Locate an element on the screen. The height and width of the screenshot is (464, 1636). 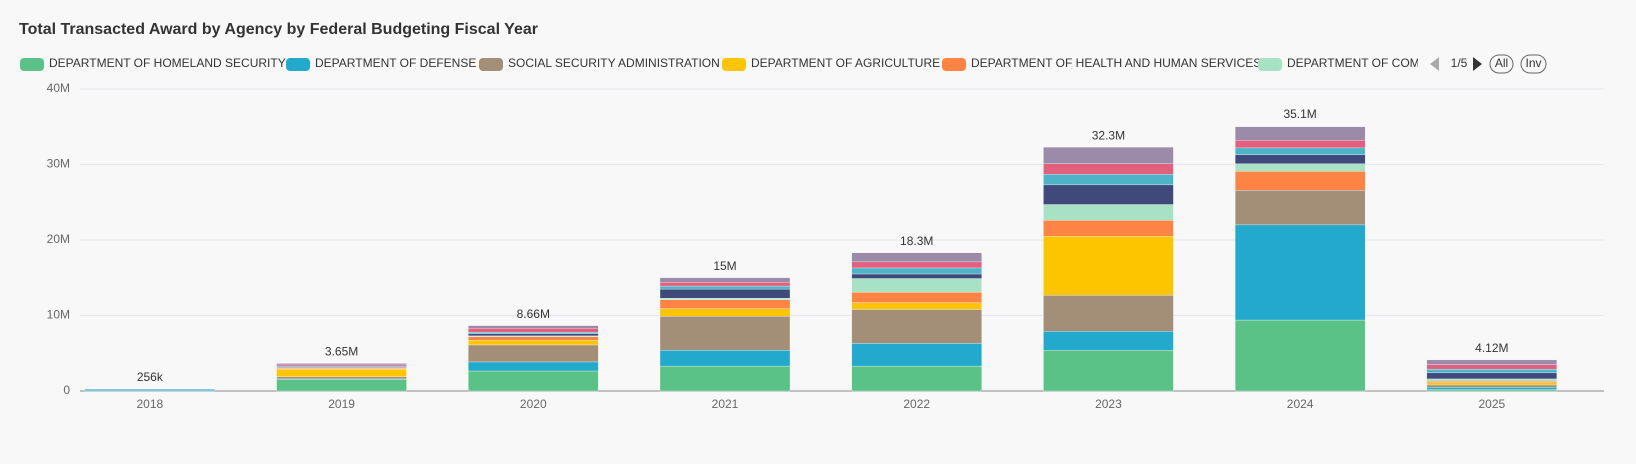
legend-prev is located at coordinates (1434, 64).